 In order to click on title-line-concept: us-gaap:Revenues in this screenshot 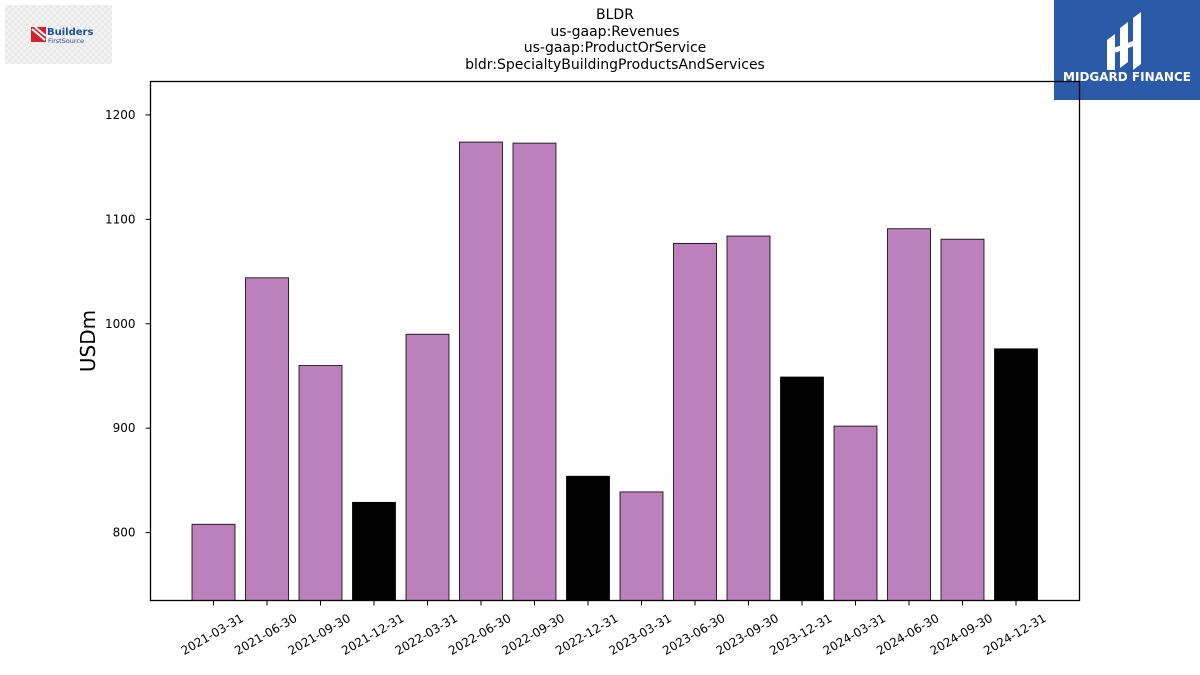, I will do `click(615, 31)`.